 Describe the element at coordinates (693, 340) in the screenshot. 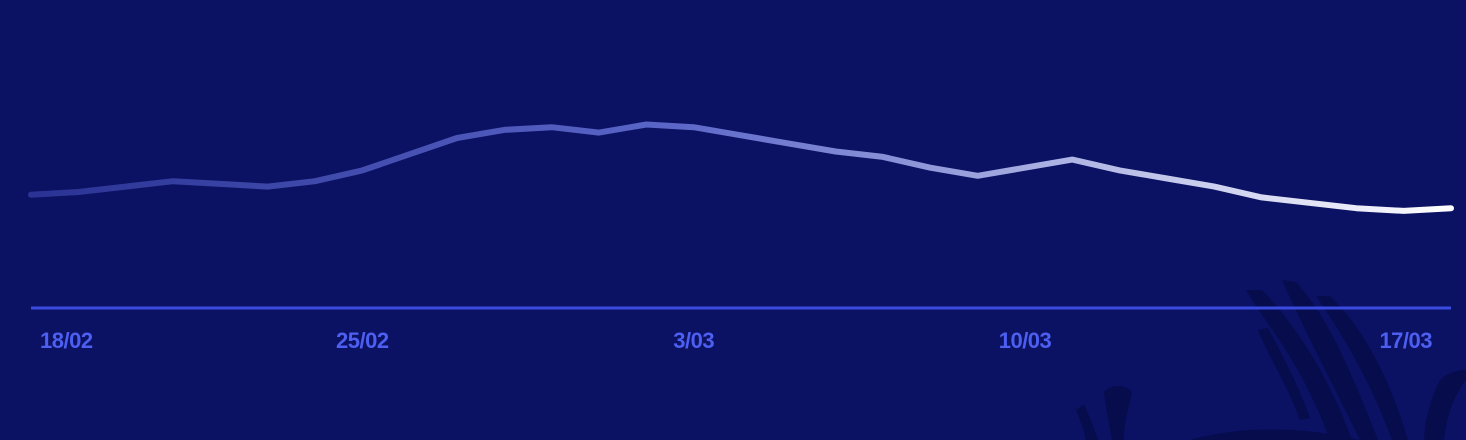

I see `x-tick-label: 3/03` at that location.